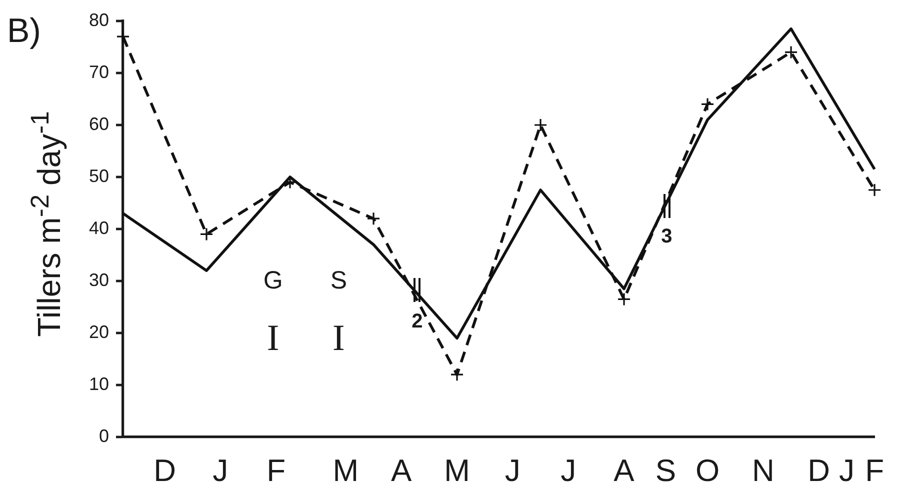  What do you see at coordinates (339, 280) in the screenshot?
I see `annotation: S` at bounding box center [339, 280].